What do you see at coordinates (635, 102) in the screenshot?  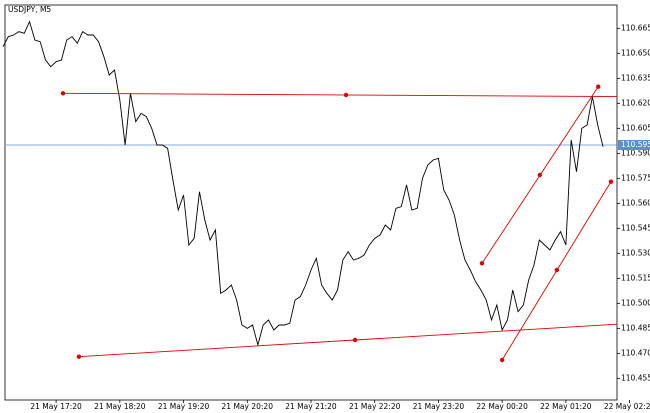 I see `y-tick-label: 110.620` at bounding box center [635, 102].